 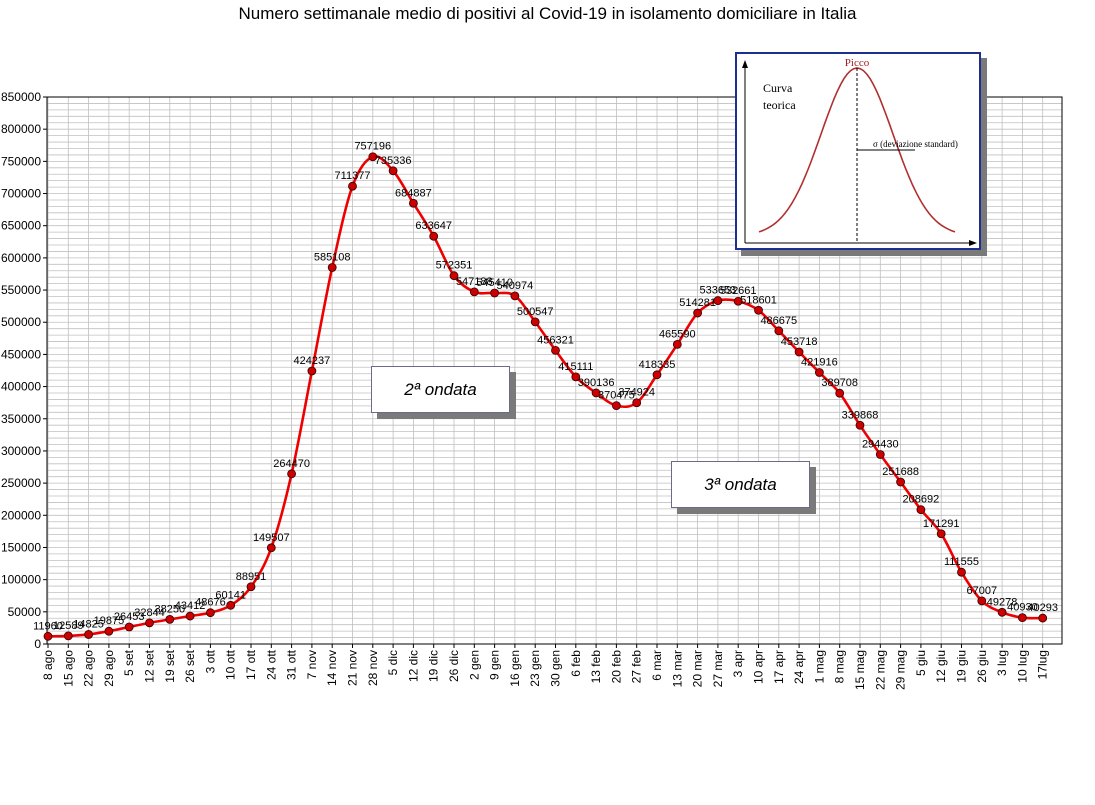 I want to click on data-label: 735336, so click(x=393, y=161).